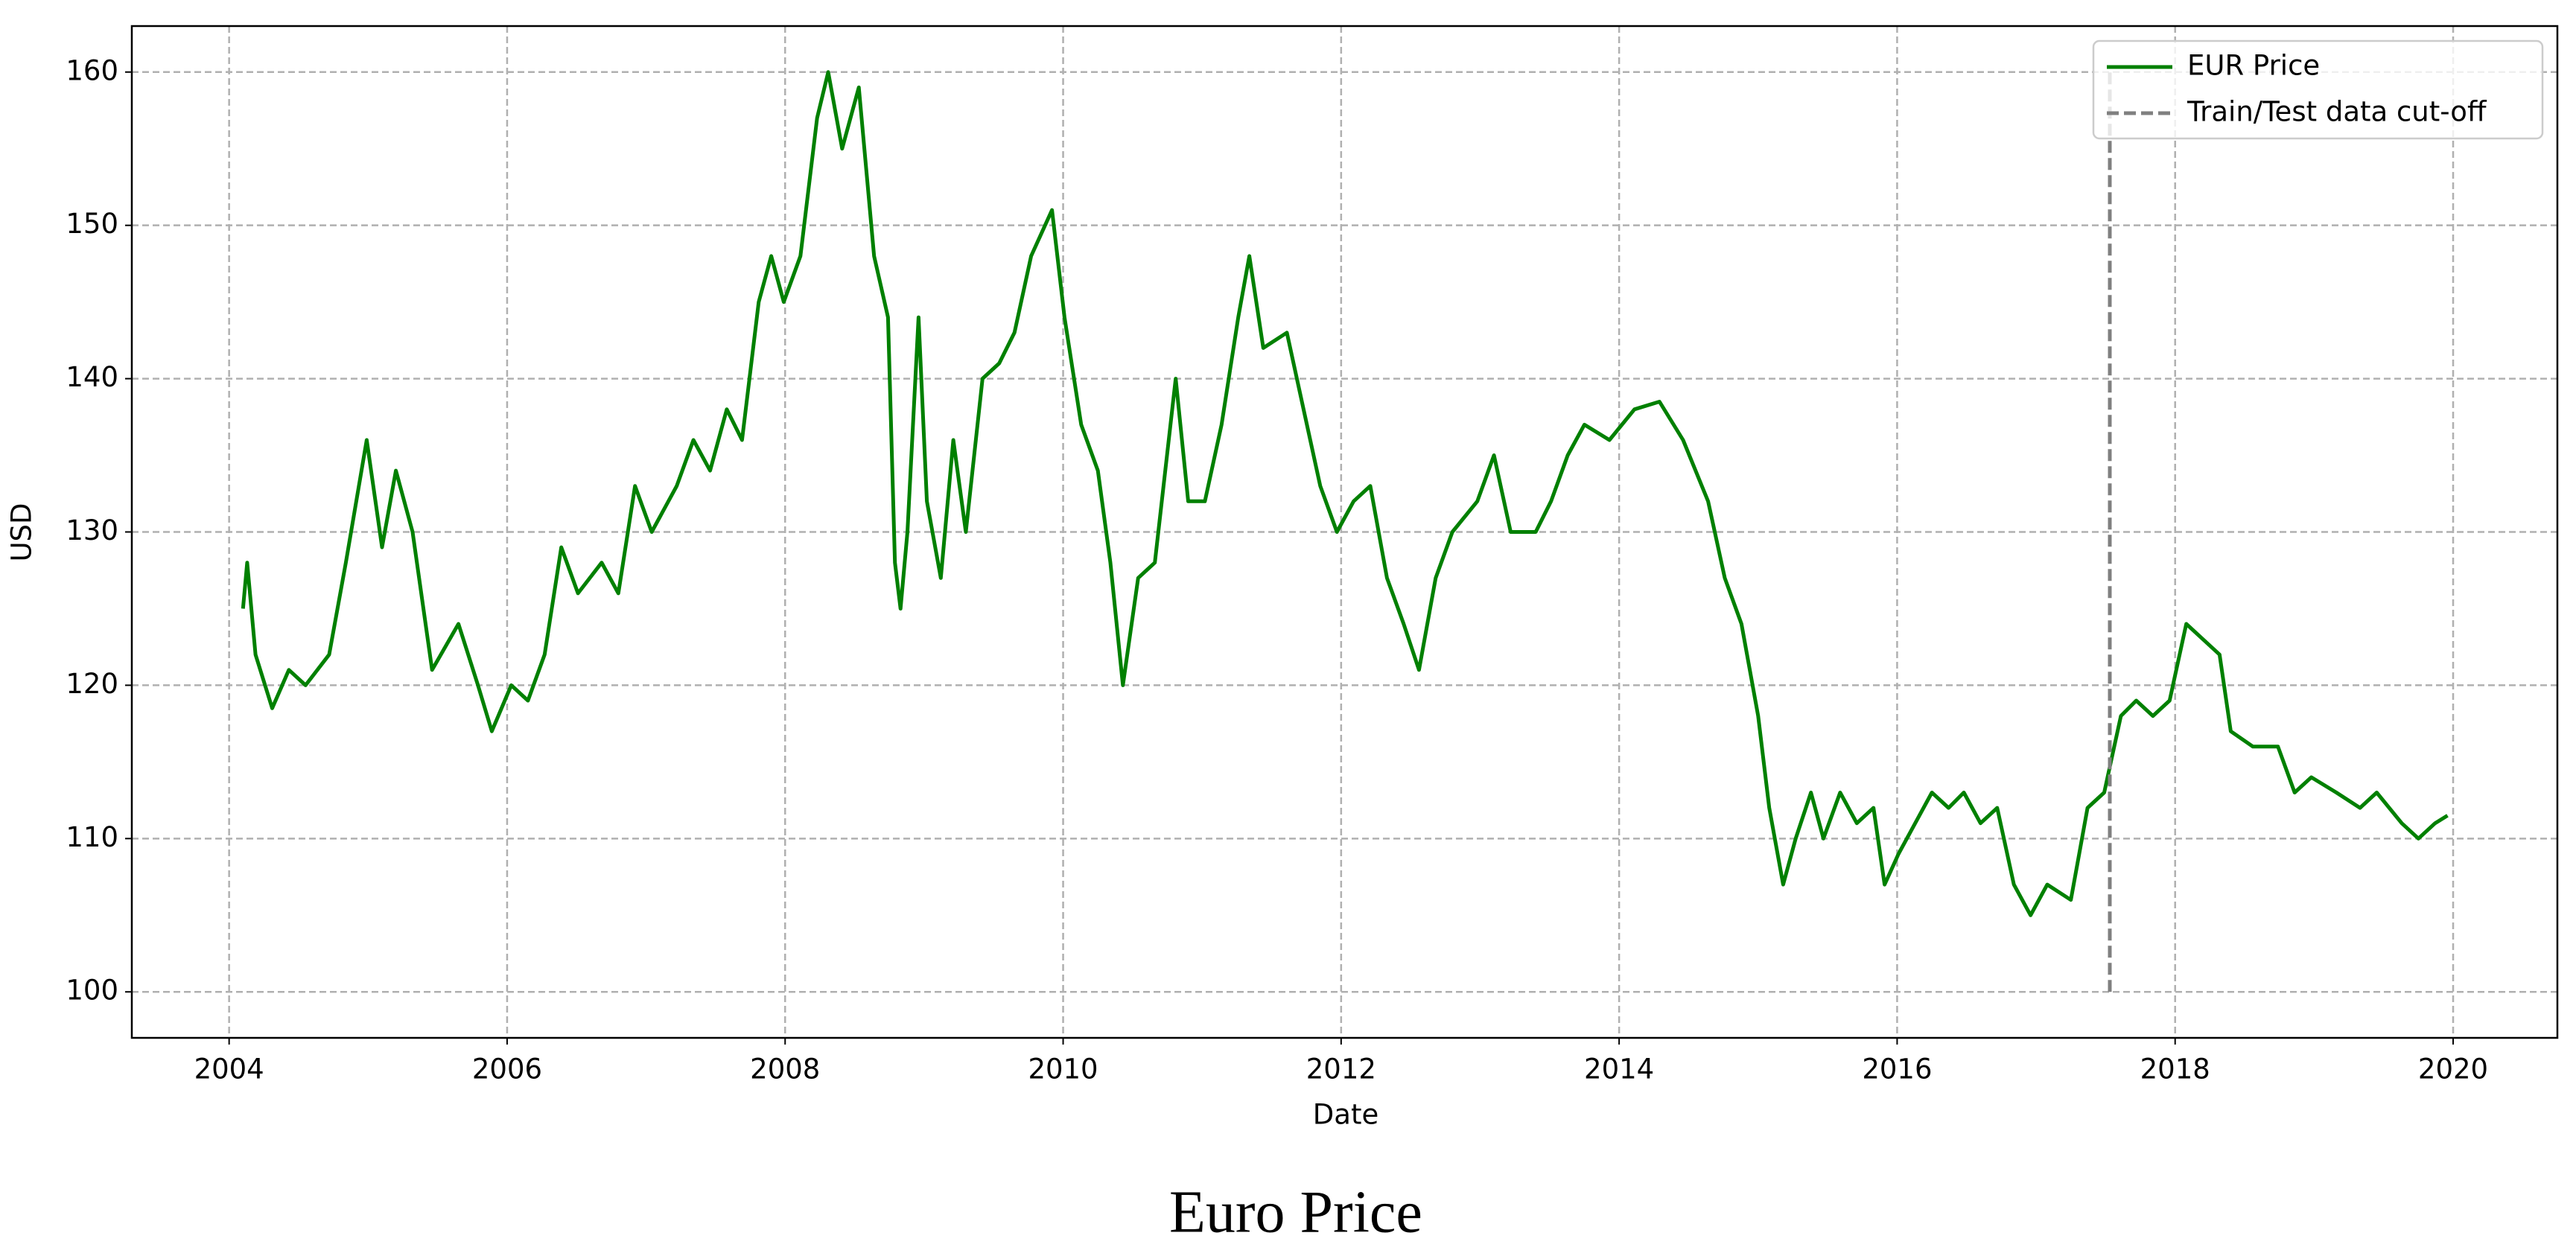 This screenshot has height=1256, width=2576. I want to click on x-tick-label: 2008, so click(785, 1069).